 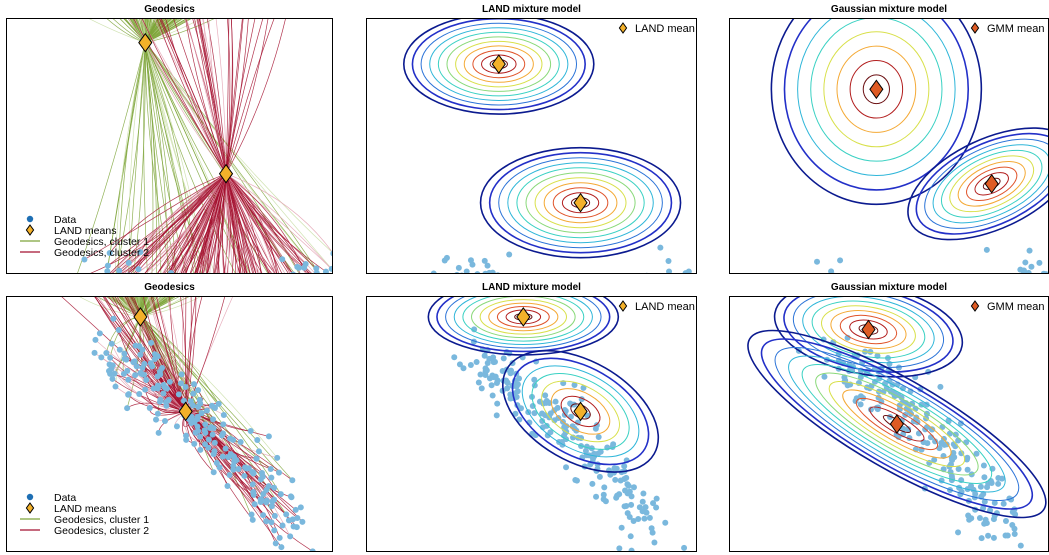 I want to click on legend-label: LAND mean, so click(x=665, y=307).